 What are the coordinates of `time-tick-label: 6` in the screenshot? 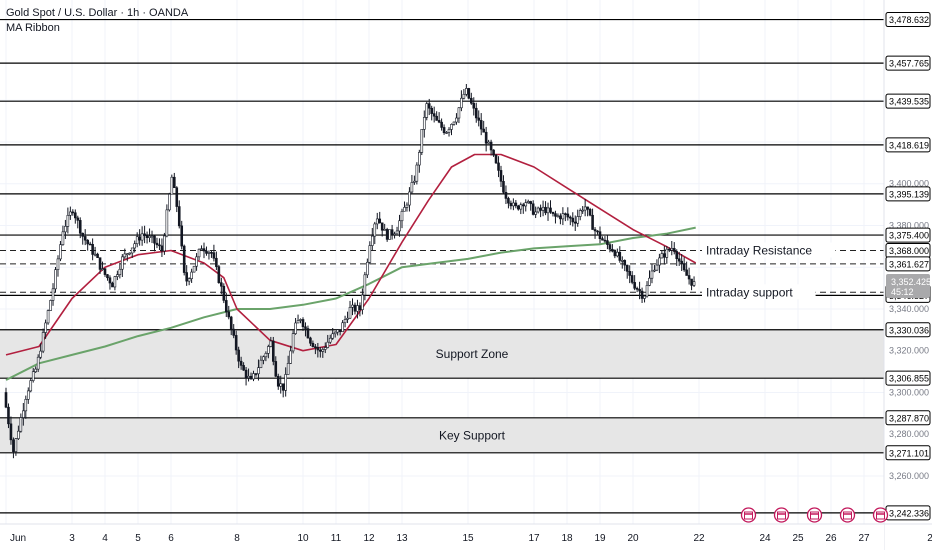 It's located at (171, 538).